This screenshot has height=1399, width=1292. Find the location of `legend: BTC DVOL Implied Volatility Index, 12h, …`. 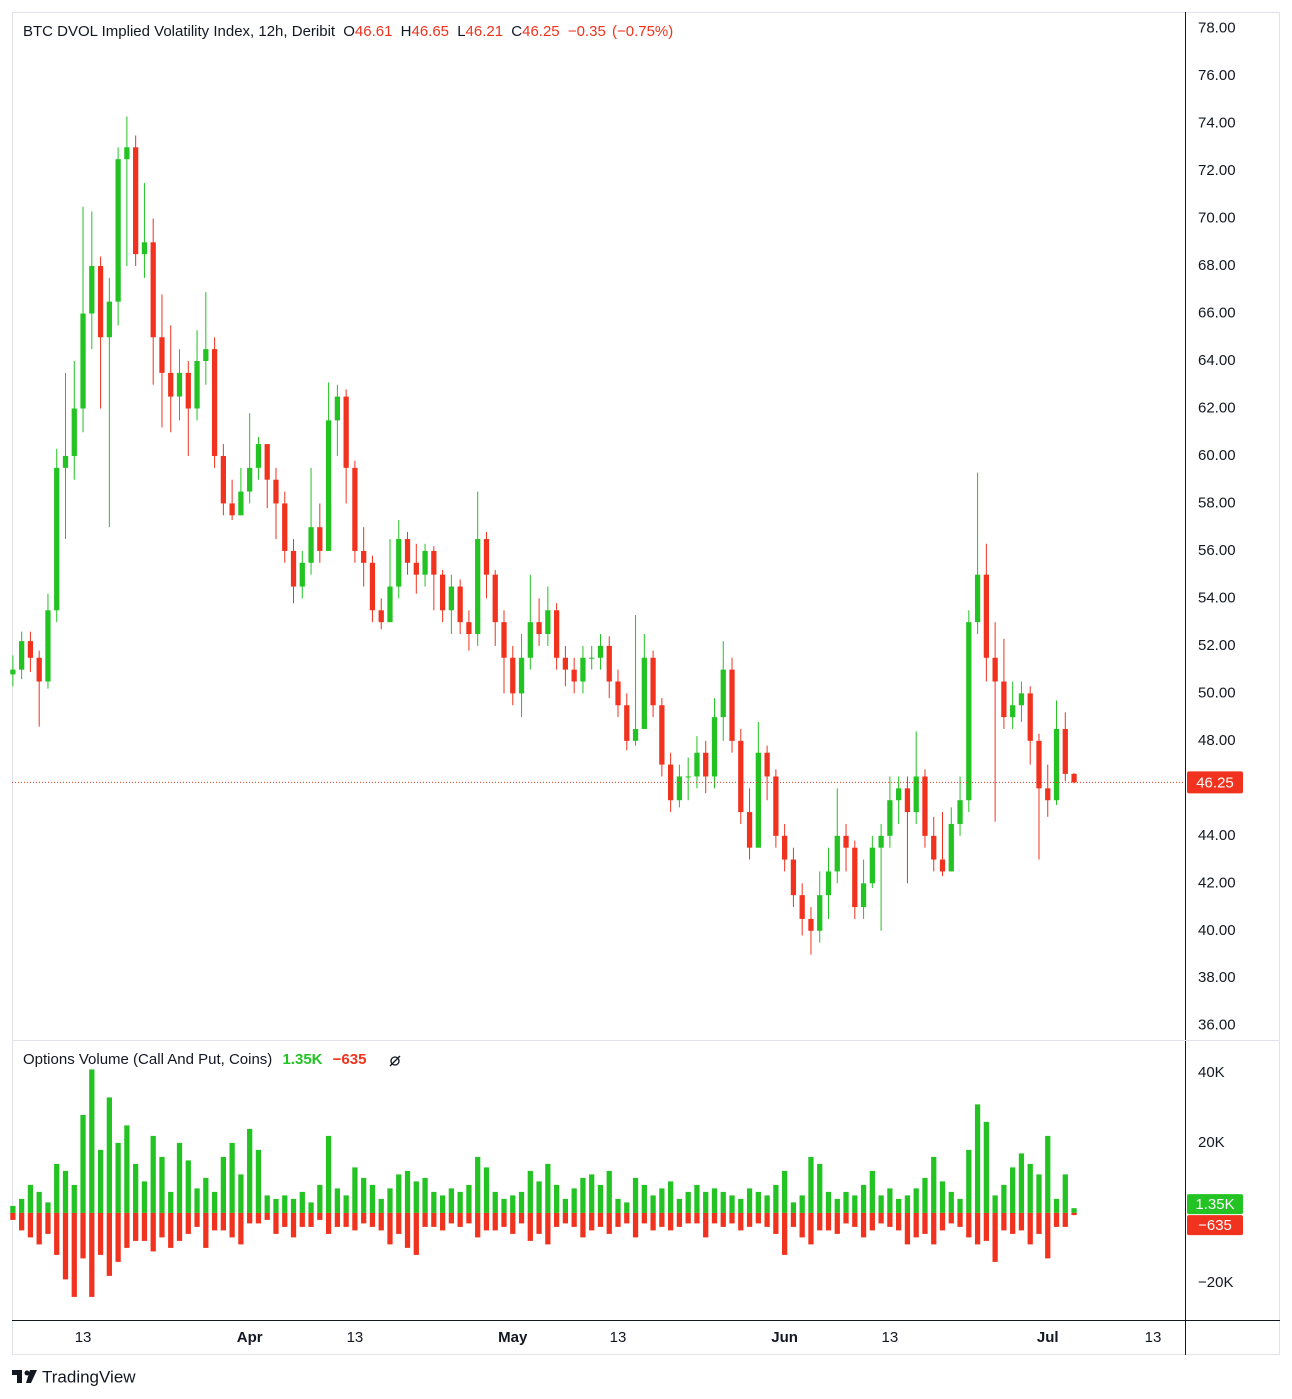

legend: BTC DVOL Implied Volatility Index, 12h, … is located at coordinates (348, 31).